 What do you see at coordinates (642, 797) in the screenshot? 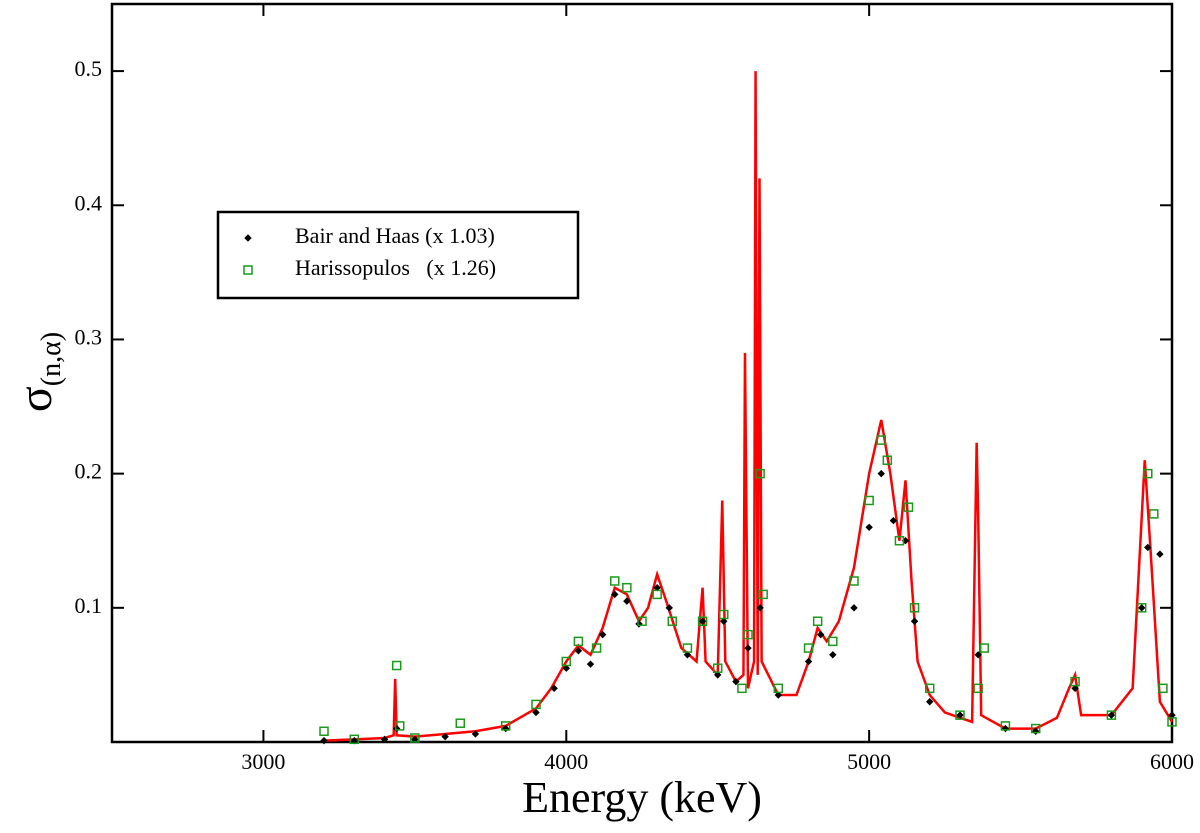
I see `x-axis-label: Energy (keV)` at bounding box center [642, 797].